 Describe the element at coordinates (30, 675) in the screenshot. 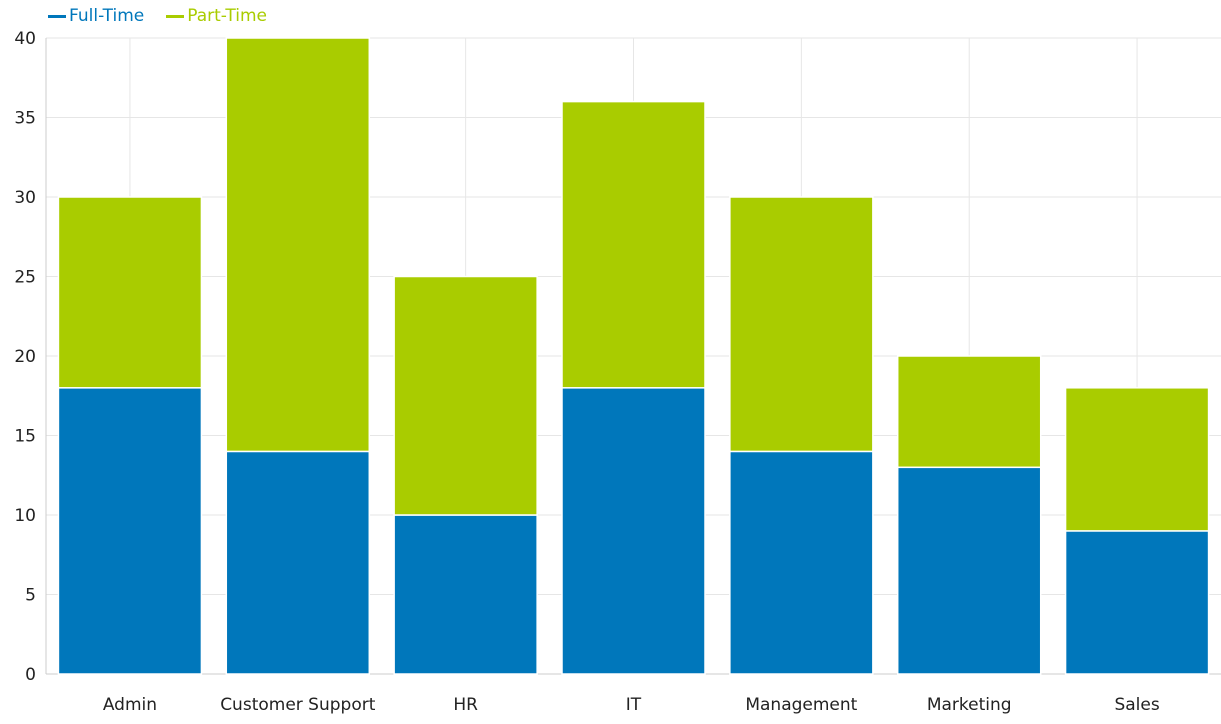

I see `y-tick-label: 0` at that location.